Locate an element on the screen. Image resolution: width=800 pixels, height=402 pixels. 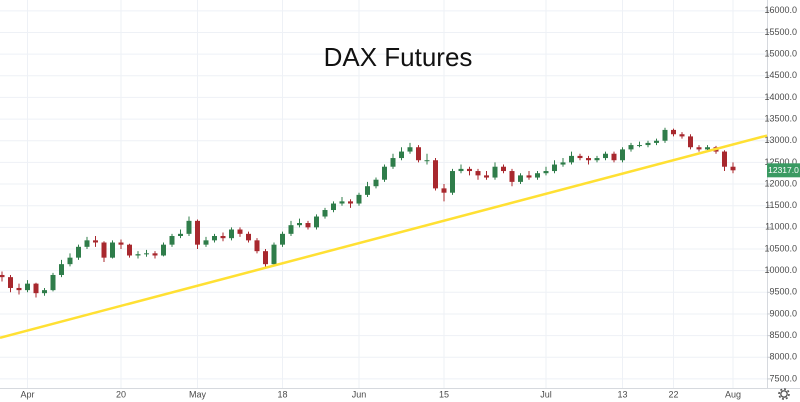
x-tick-label: 20 is located at coordinates (121, 394).